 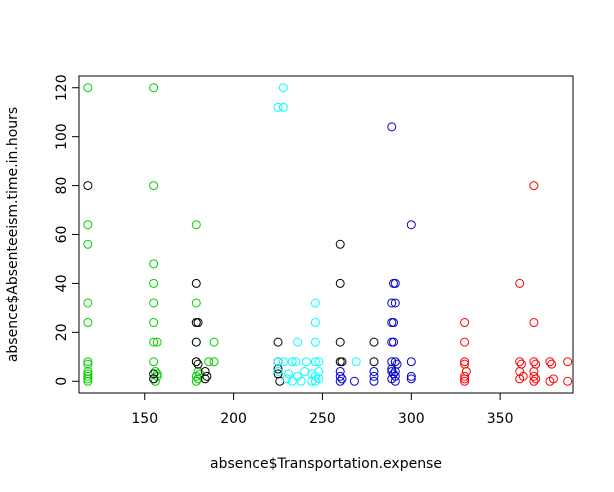 What do you see at coordinates (500, 419) in the screenshot?
I see `x-tick-label: 350` at bounding box center [500, 419].